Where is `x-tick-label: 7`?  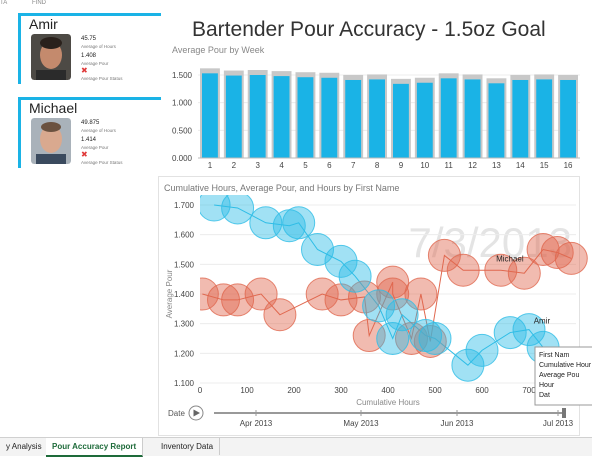 x-tick-label: 7 is located at coordinates (353, 165).